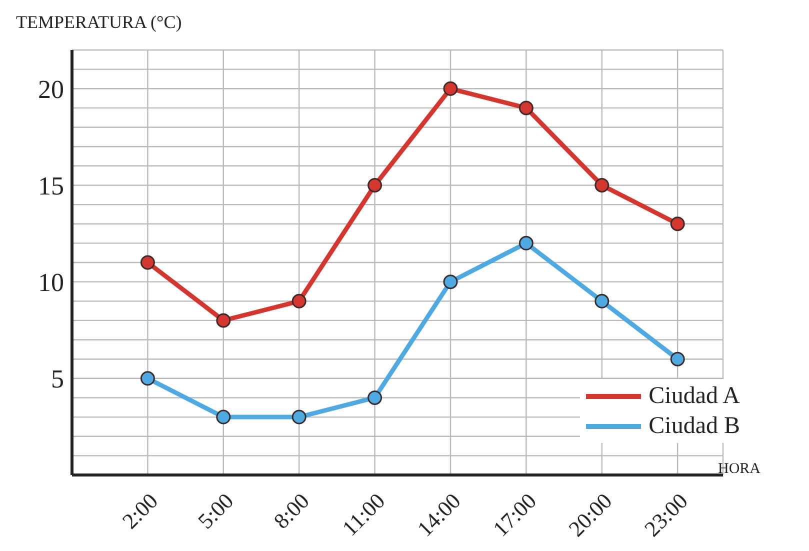 This screenshot has height=551, width=809. Describe the element at coordinates (140, 511) in the screenshot. I see `x-tick-label: 2:00` at that location.